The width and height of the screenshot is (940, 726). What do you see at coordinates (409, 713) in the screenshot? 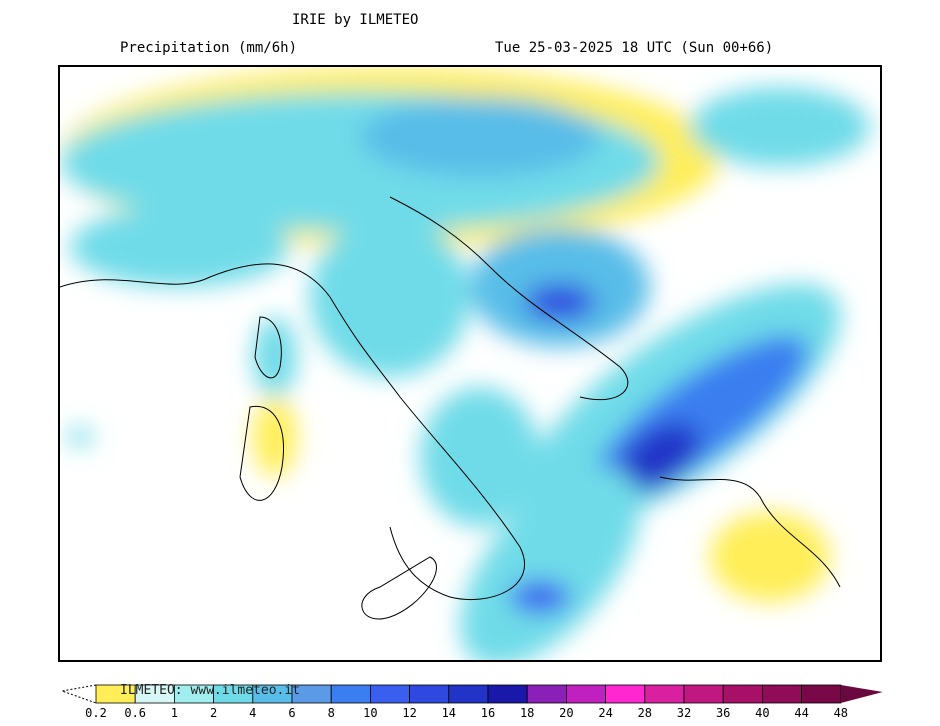
I see `legend-label: 12` at bounding box center [409, 713].